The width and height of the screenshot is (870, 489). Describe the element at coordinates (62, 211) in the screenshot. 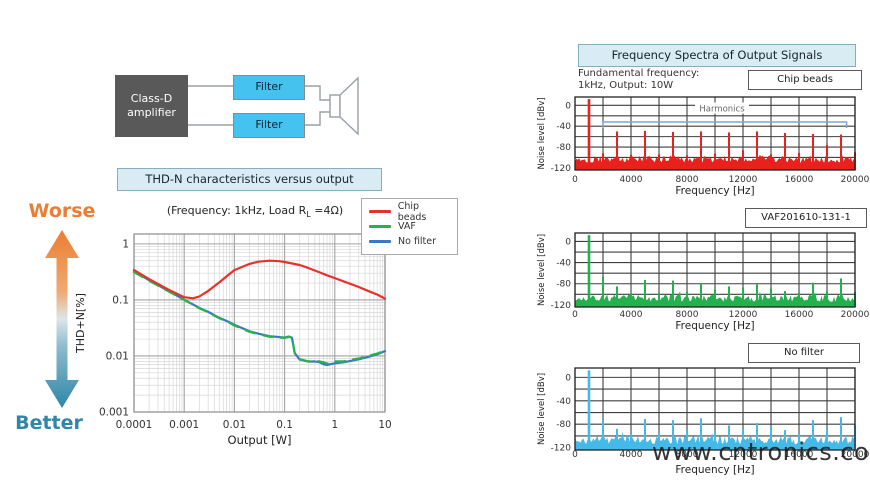

I see `worse-label: Worse` at that location.